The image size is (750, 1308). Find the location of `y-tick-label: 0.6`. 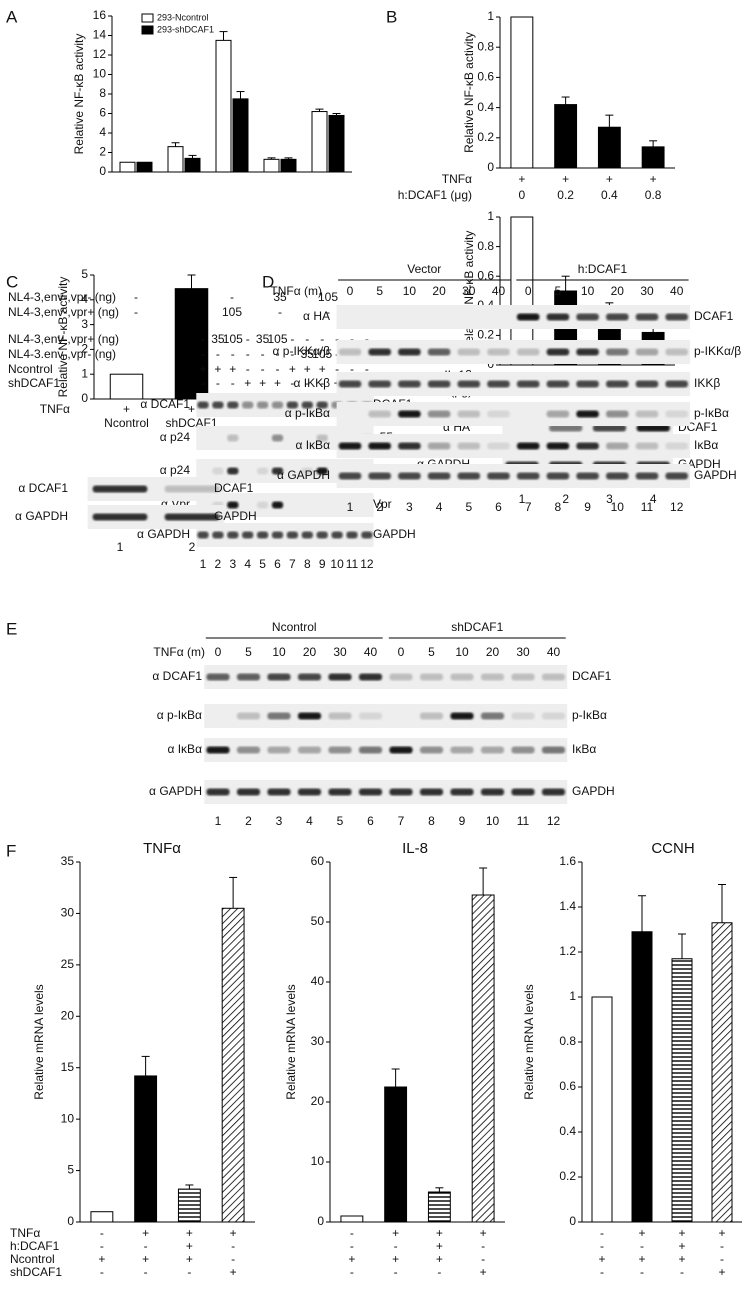

y-tick-label: 0.6 is located at coordinates (485, 77).